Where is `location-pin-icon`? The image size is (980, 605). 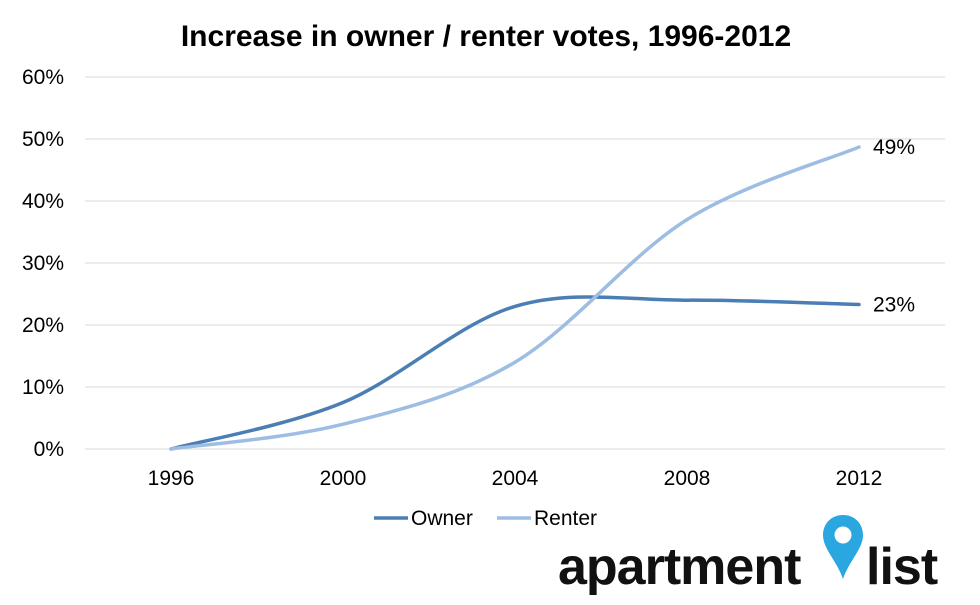 location-pin-icon is located at coordinates (843, 547).